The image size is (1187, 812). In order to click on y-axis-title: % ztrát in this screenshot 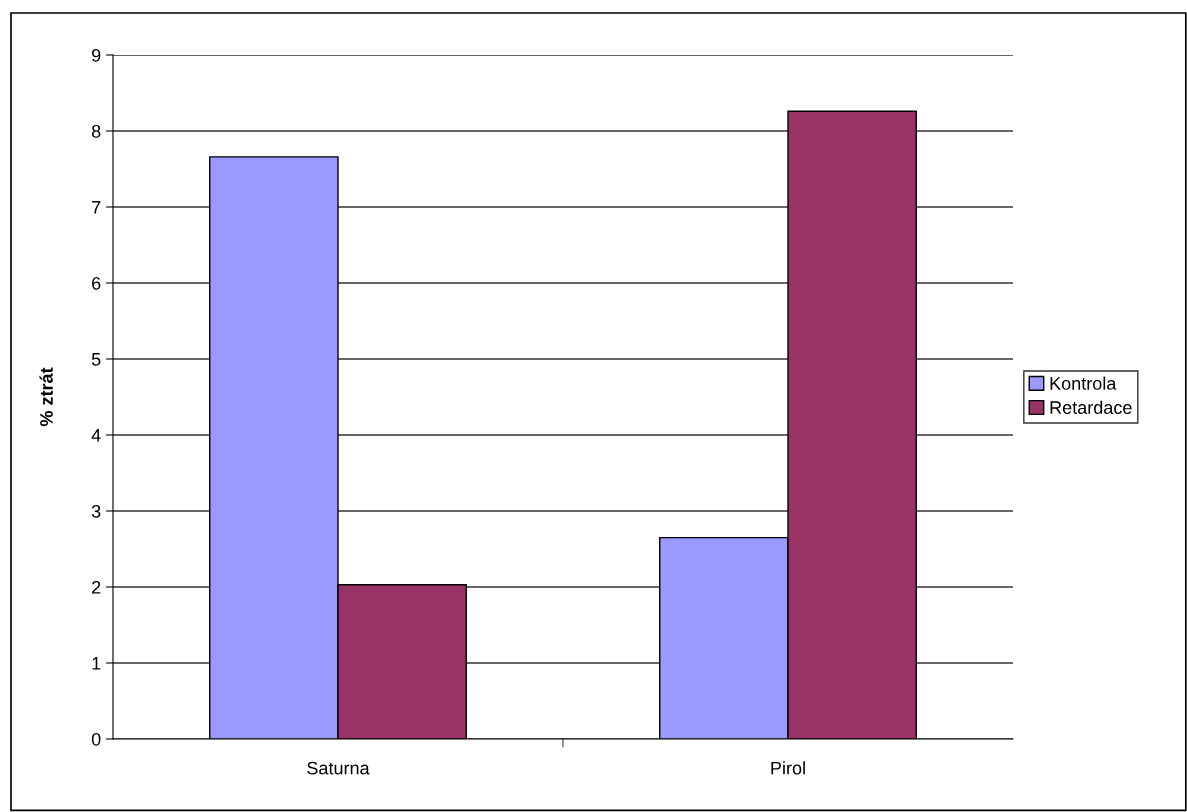, I will do `click(46, 397)`.